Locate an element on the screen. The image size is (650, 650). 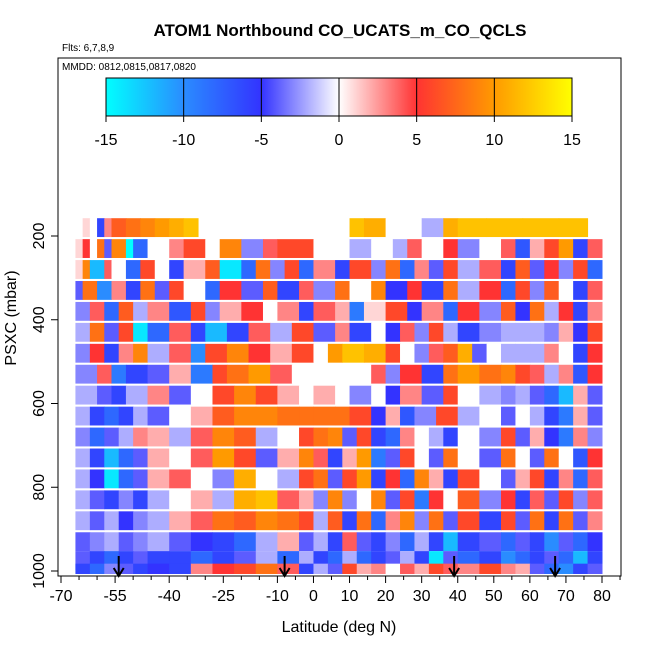
x-tick-label: 80 is located at coordinates (602, 596).